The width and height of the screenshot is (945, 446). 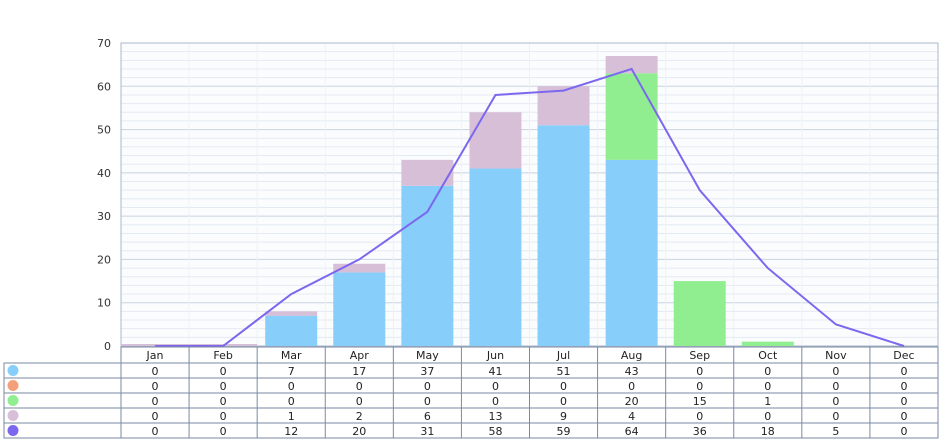 I want to click on table-cell-value: 64, so click(x=632, y=431).